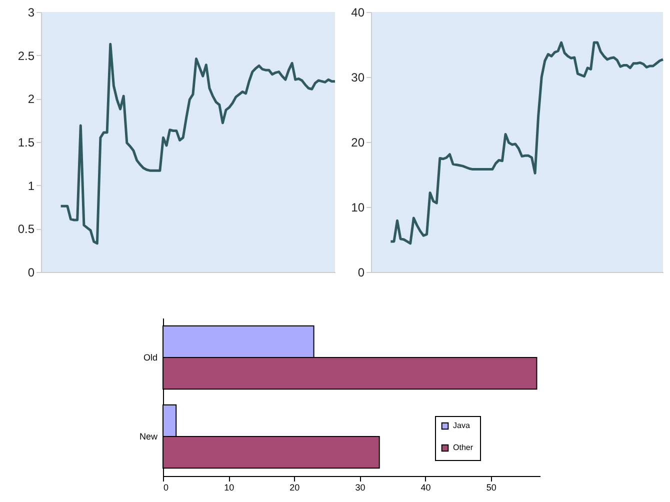  I want to click on y-tick-label: 1, so click(31, 185).